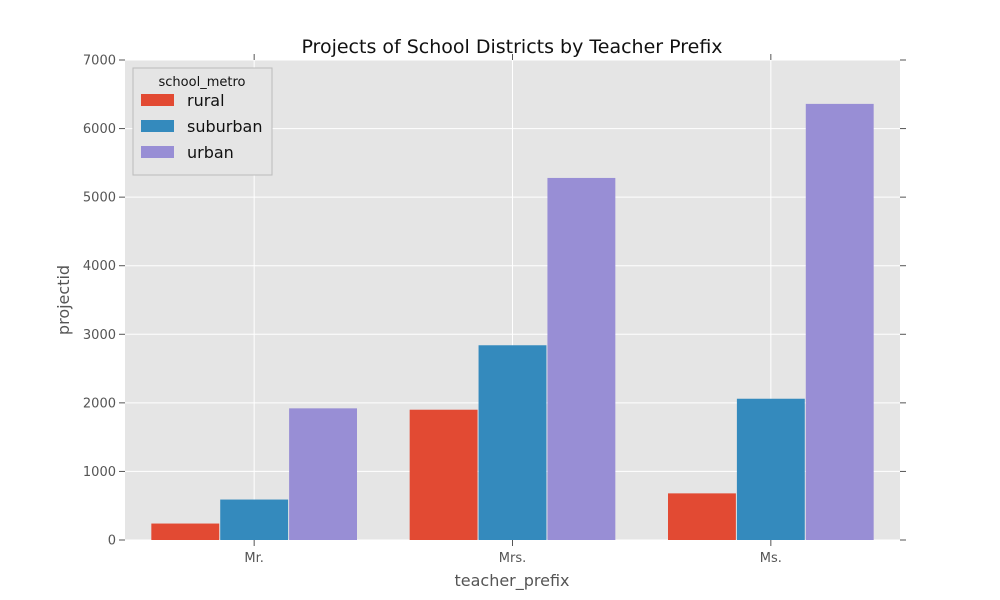  I want to click on y-tick-label: 7000, so click(99, 61).